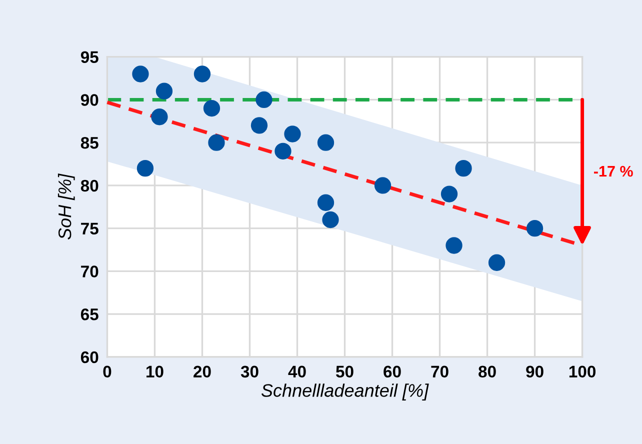 Image resolution: width=642 pixels, height=444 pixels. I want to click on y-tick-label: 80, so click(89, 186).